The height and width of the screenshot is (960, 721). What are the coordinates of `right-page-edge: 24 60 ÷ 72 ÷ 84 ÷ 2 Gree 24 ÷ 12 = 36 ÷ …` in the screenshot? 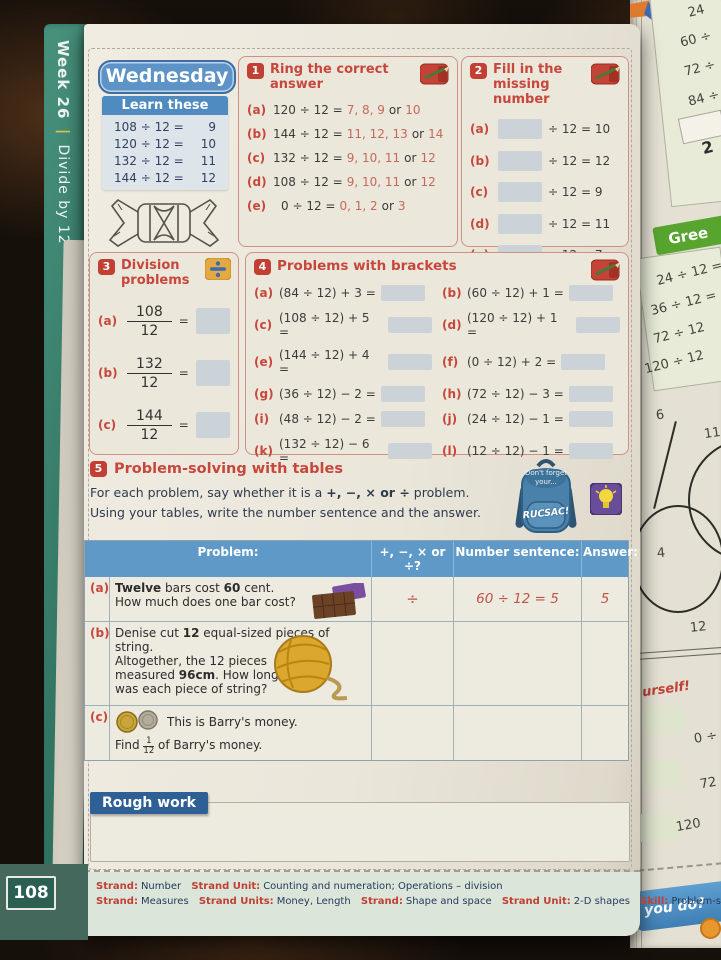 It's located at (675, 474).